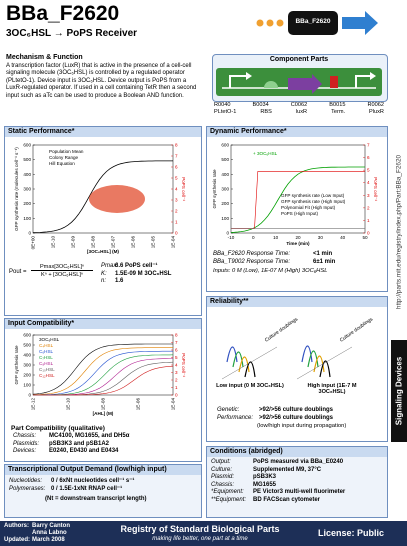  I want to click on low-label: Low input (0 M 3OC₆HSL), so click(250, 386).